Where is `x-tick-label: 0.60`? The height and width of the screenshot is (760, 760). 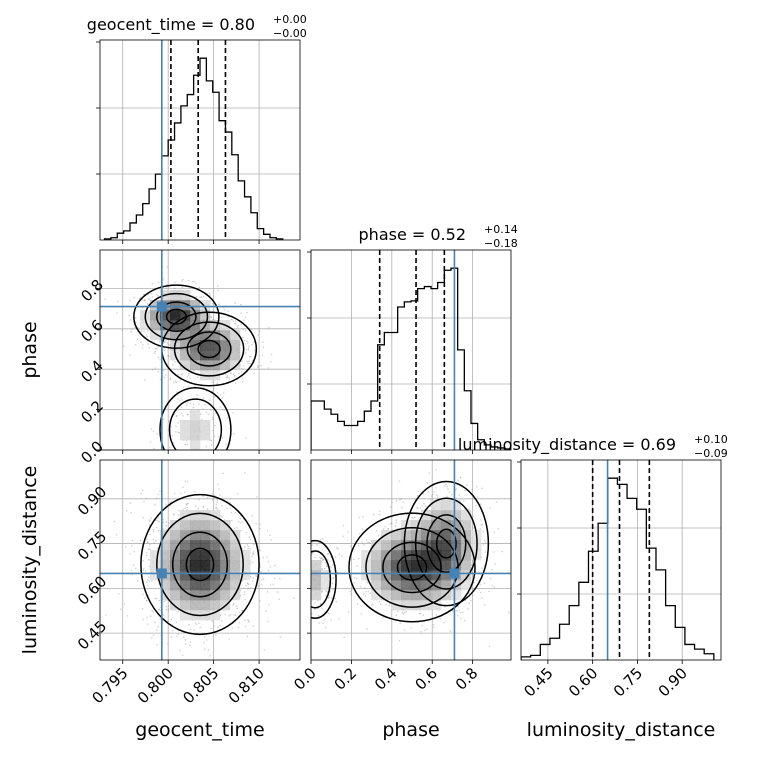
x-tick-label: 0.60 is located at coordinates (583, 682).